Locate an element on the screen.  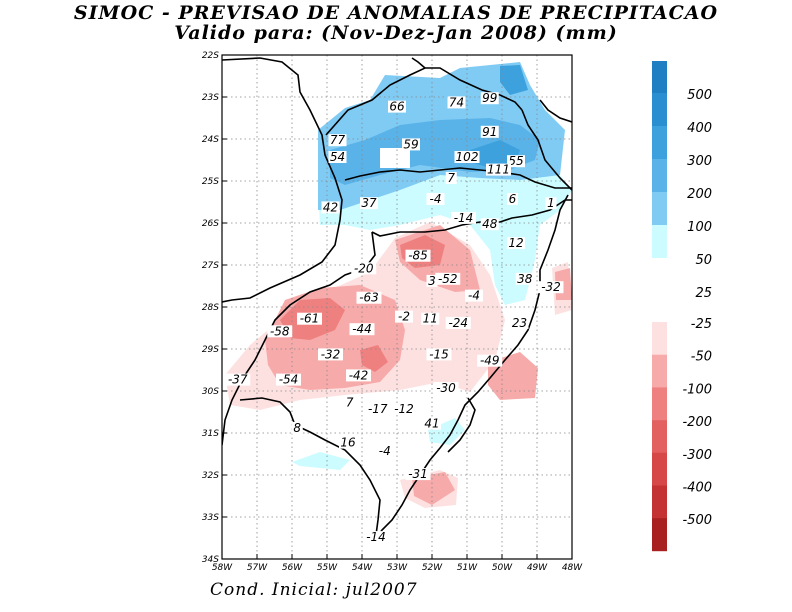
lat-tick-label: 29S is located at coordinates (210, 350).